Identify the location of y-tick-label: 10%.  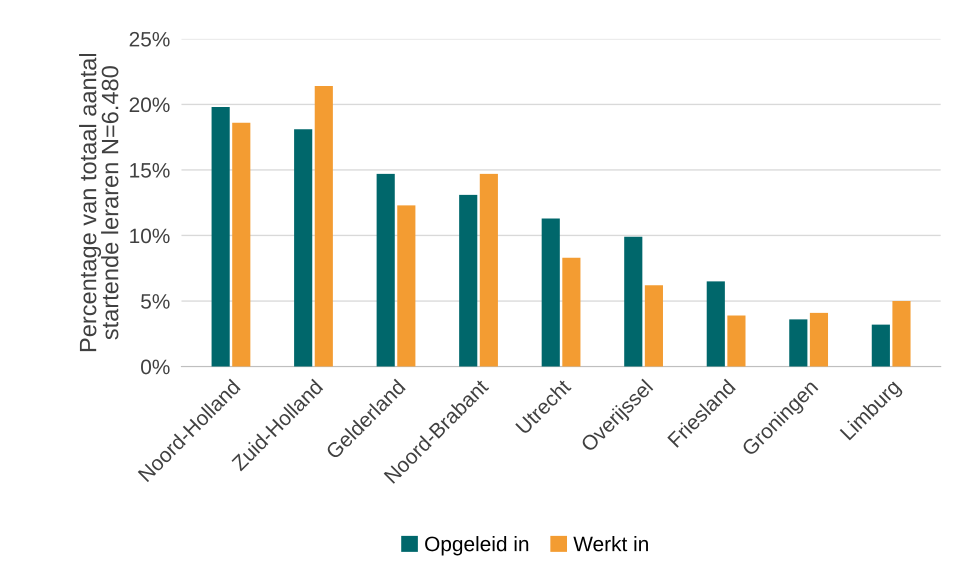
(150, 236).